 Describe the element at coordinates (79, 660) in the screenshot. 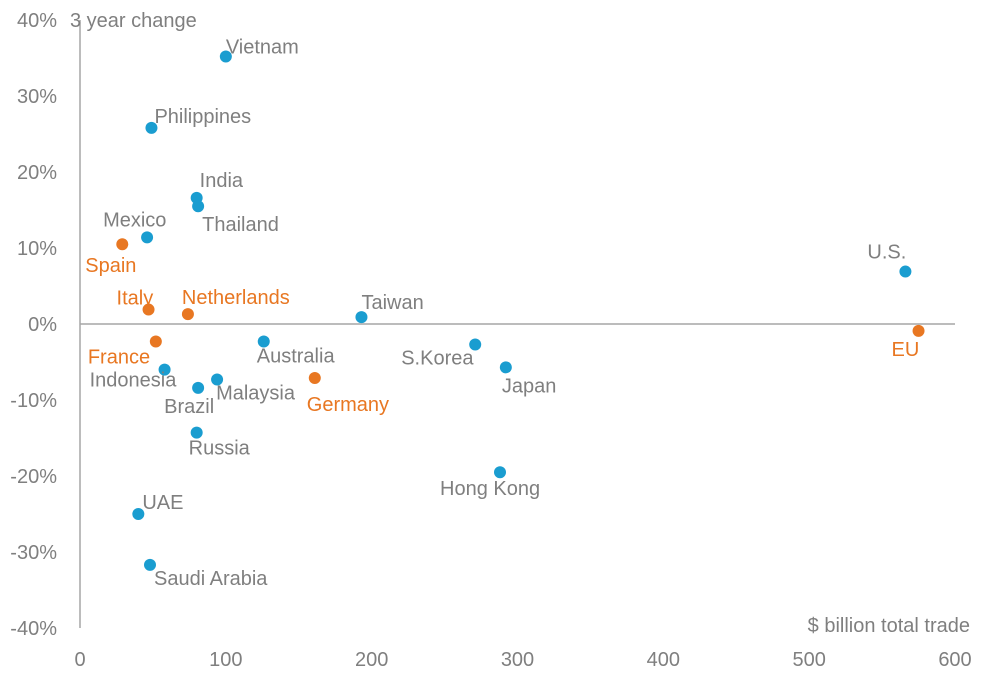

I see `x-tick-label: 0` at that location.